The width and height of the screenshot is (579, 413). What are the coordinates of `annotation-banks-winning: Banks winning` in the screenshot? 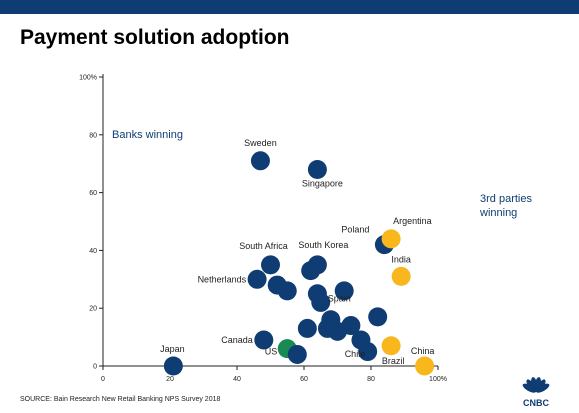 It's located at (147, 135).